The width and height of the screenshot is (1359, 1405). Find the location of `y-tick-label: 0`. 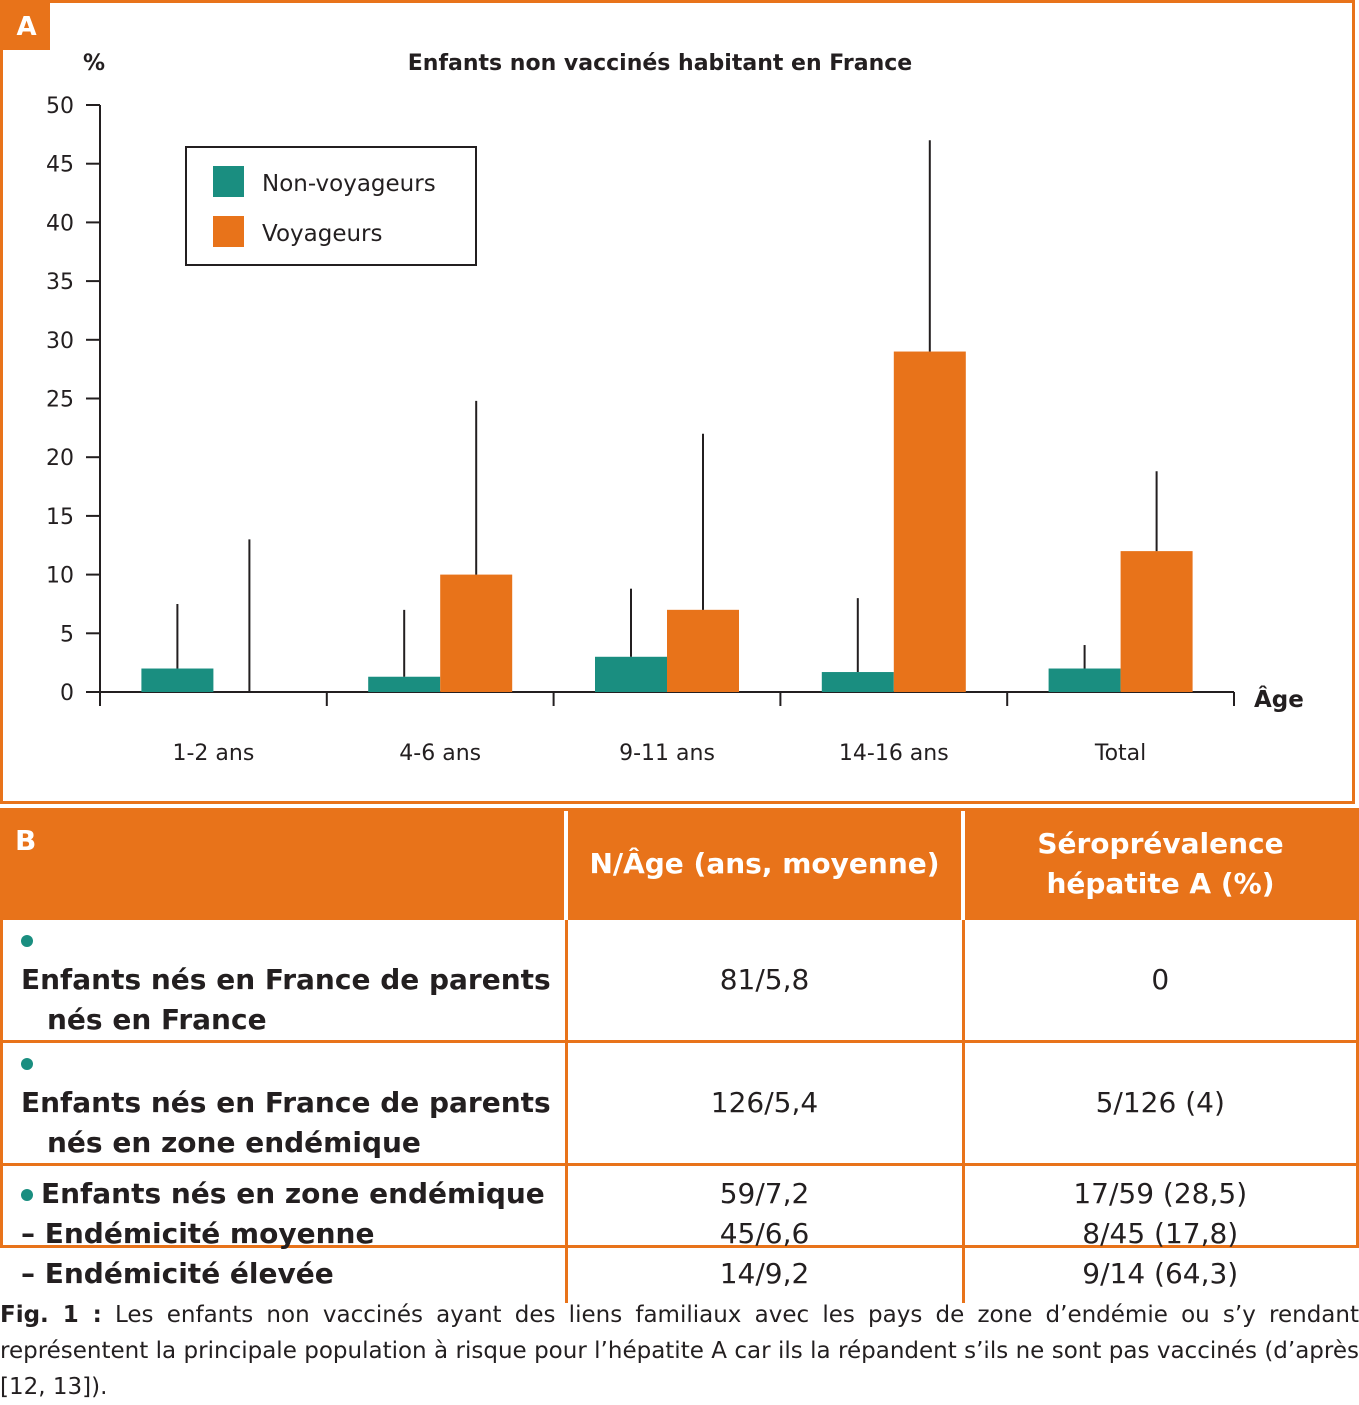

y-tick-label: 0 is located at coordinates (67, 693).